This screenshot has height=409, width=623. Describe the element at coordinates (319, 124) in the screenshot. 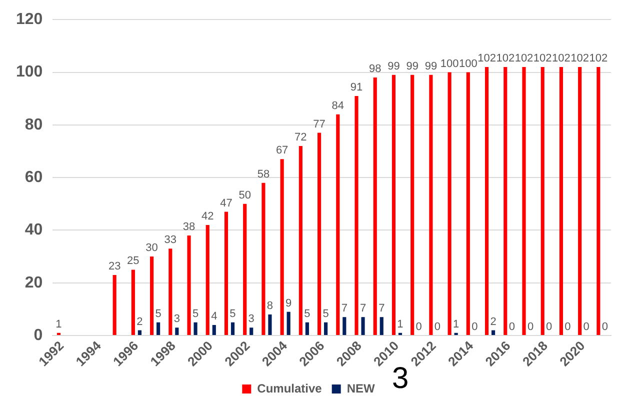

I see `data-label: 77` at that location.